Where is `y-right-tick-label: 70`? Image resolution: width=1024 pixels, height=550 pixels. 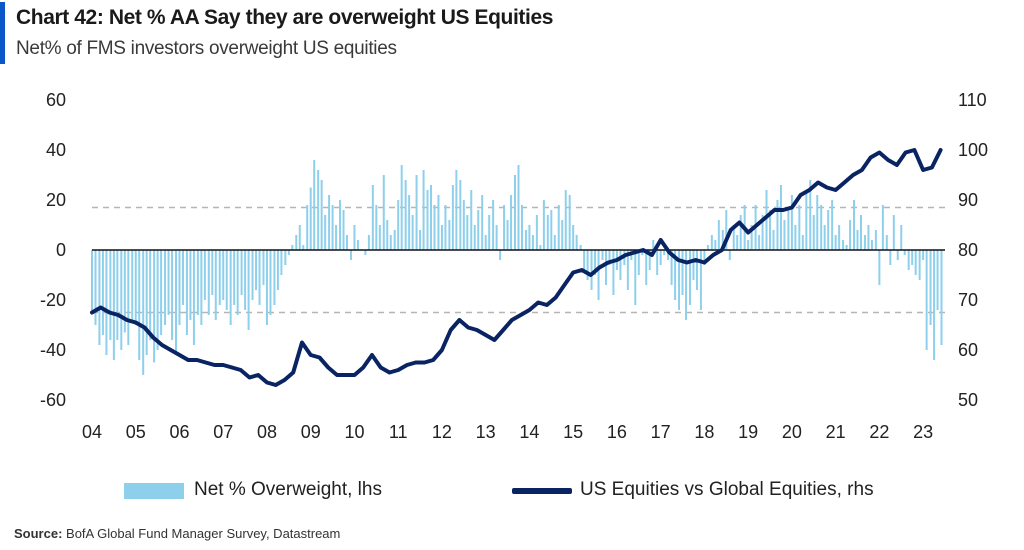
y-right-tick-label: 70 is located at coordinates (968, 300).